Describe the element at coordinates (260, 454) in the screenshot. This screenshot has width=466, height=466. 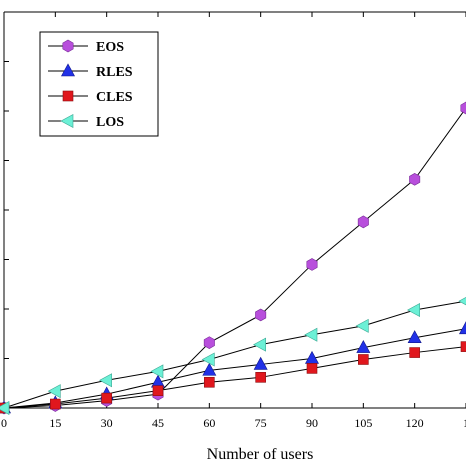
I see `x-axis-label: Number of users` at that location.